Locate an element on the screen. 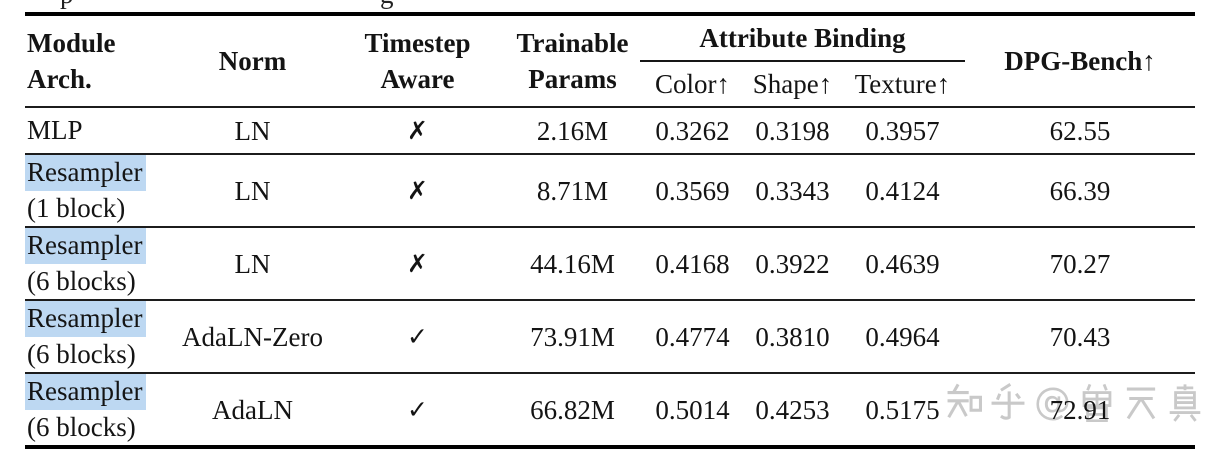  header-module-line1: Module is located at coordinates (71, 43).